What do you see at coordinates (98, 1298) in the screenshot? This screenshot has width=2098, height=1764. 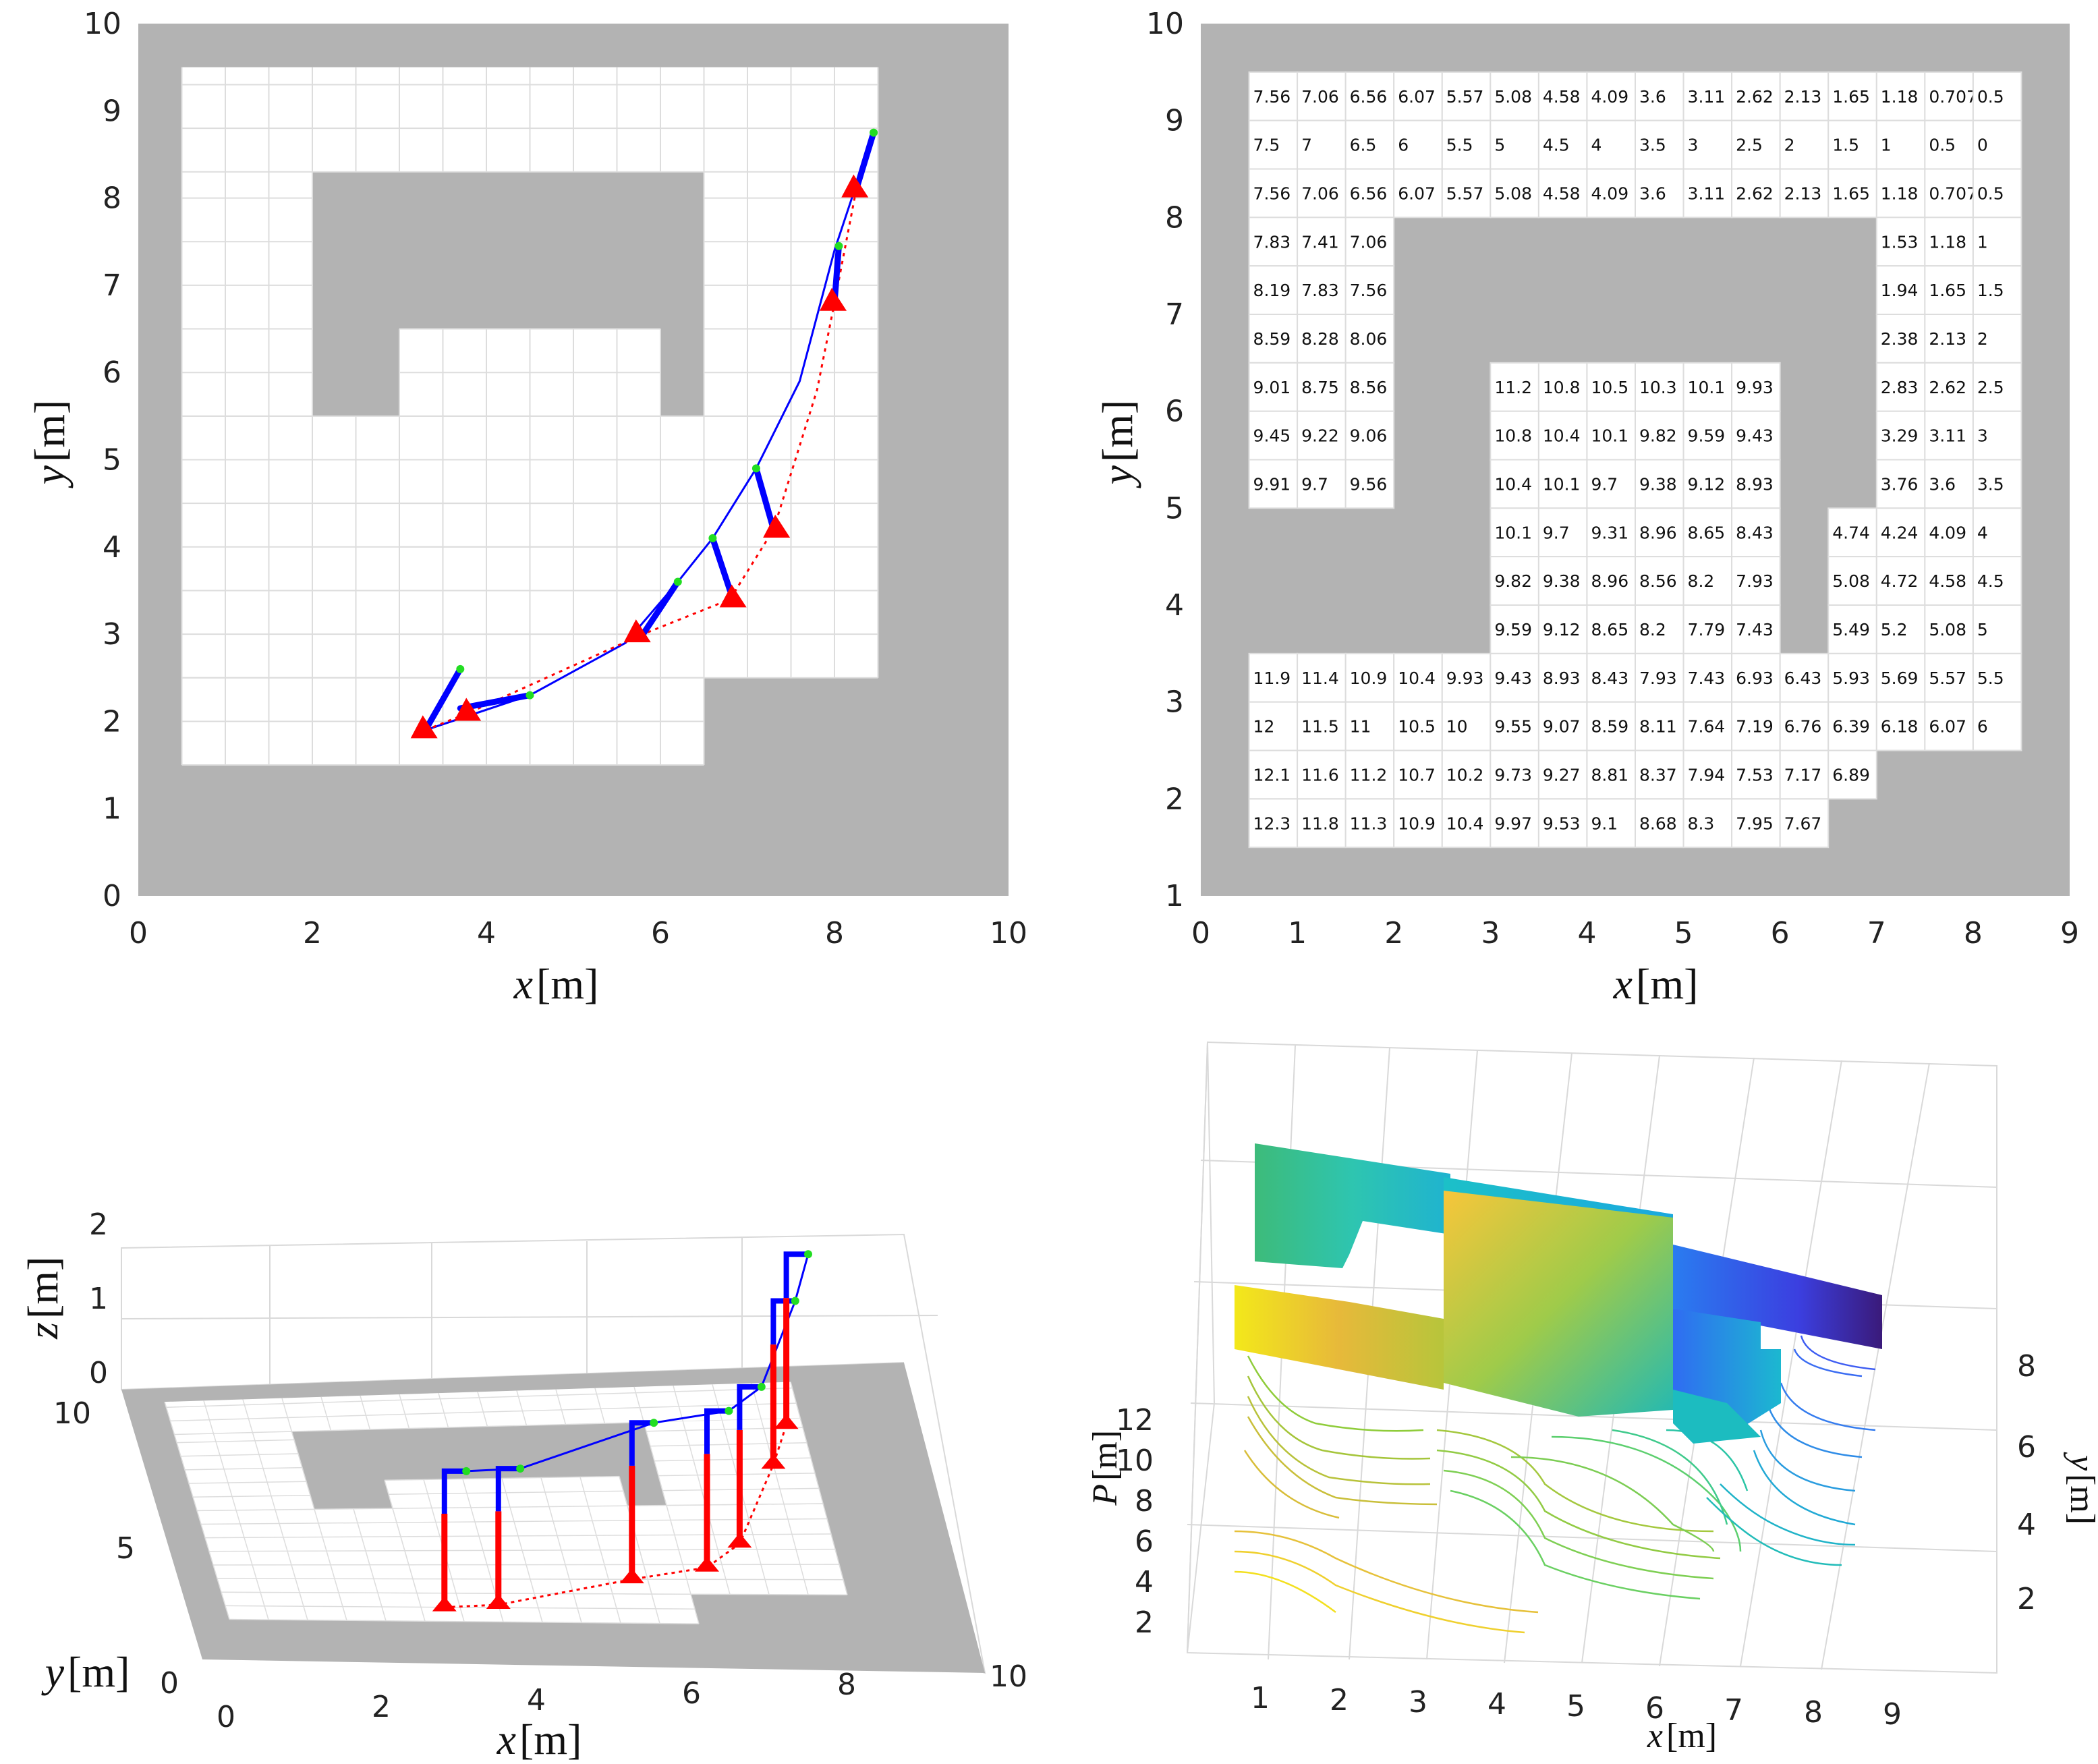 I see `z-ticks: 0 1 2` at bounding box center [98, 1298].